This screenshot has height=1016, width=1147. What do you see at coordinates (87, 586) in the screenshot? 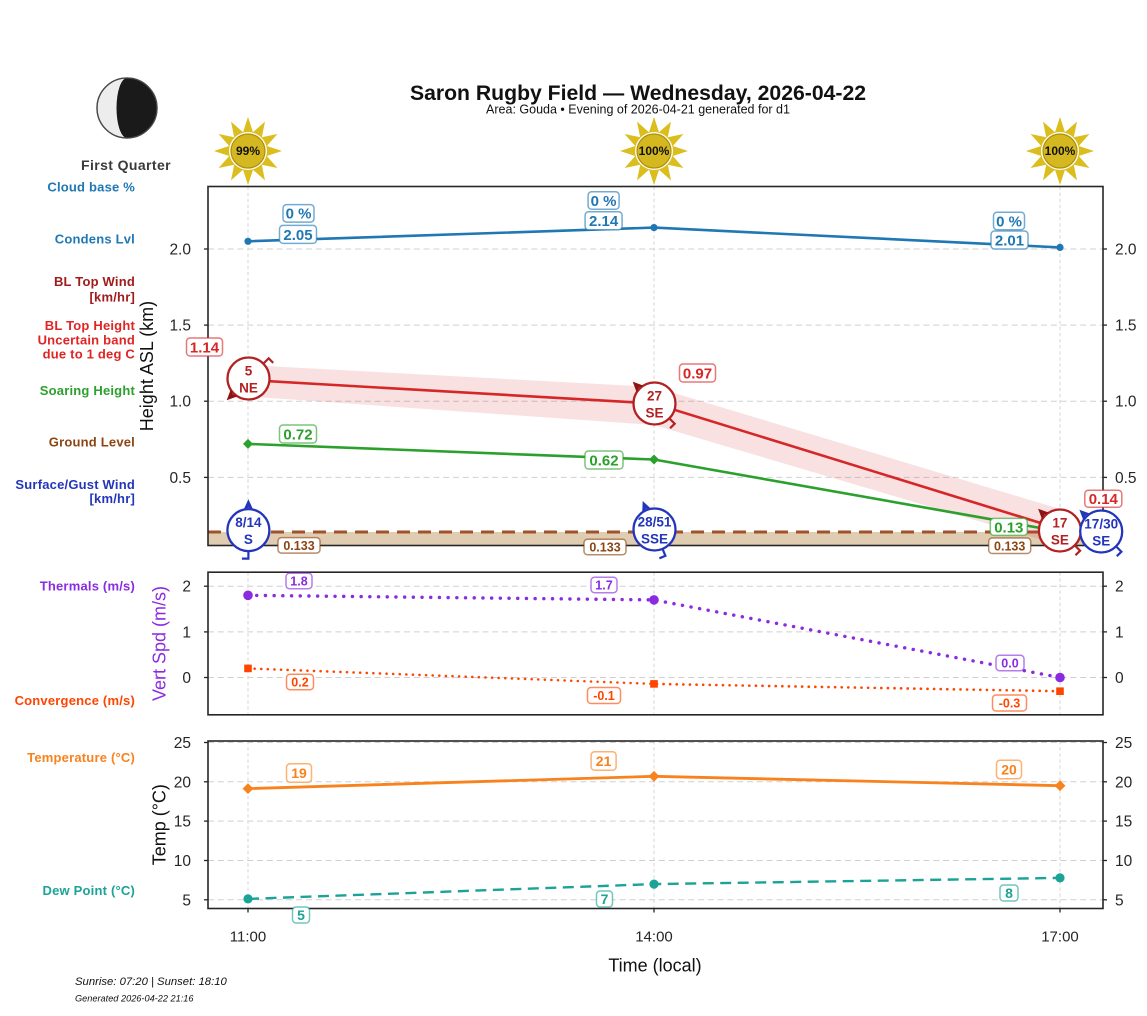
I see `svg-text: Thermals (m/s)` at bounding box center [87, 586].